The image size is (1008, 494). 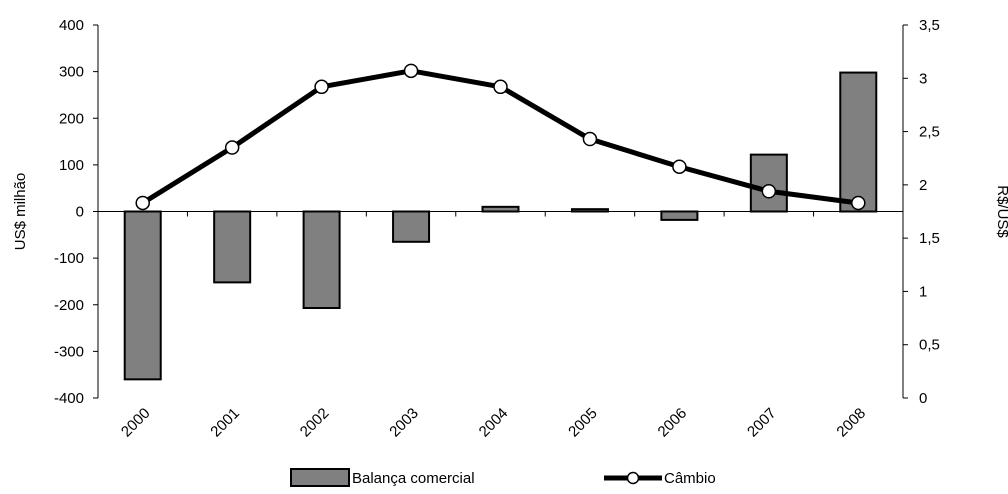 What do you see at coordinates (923, 398) in the screenshot?
I see `right-tick-label: 0` at bounding box center [923, 398].